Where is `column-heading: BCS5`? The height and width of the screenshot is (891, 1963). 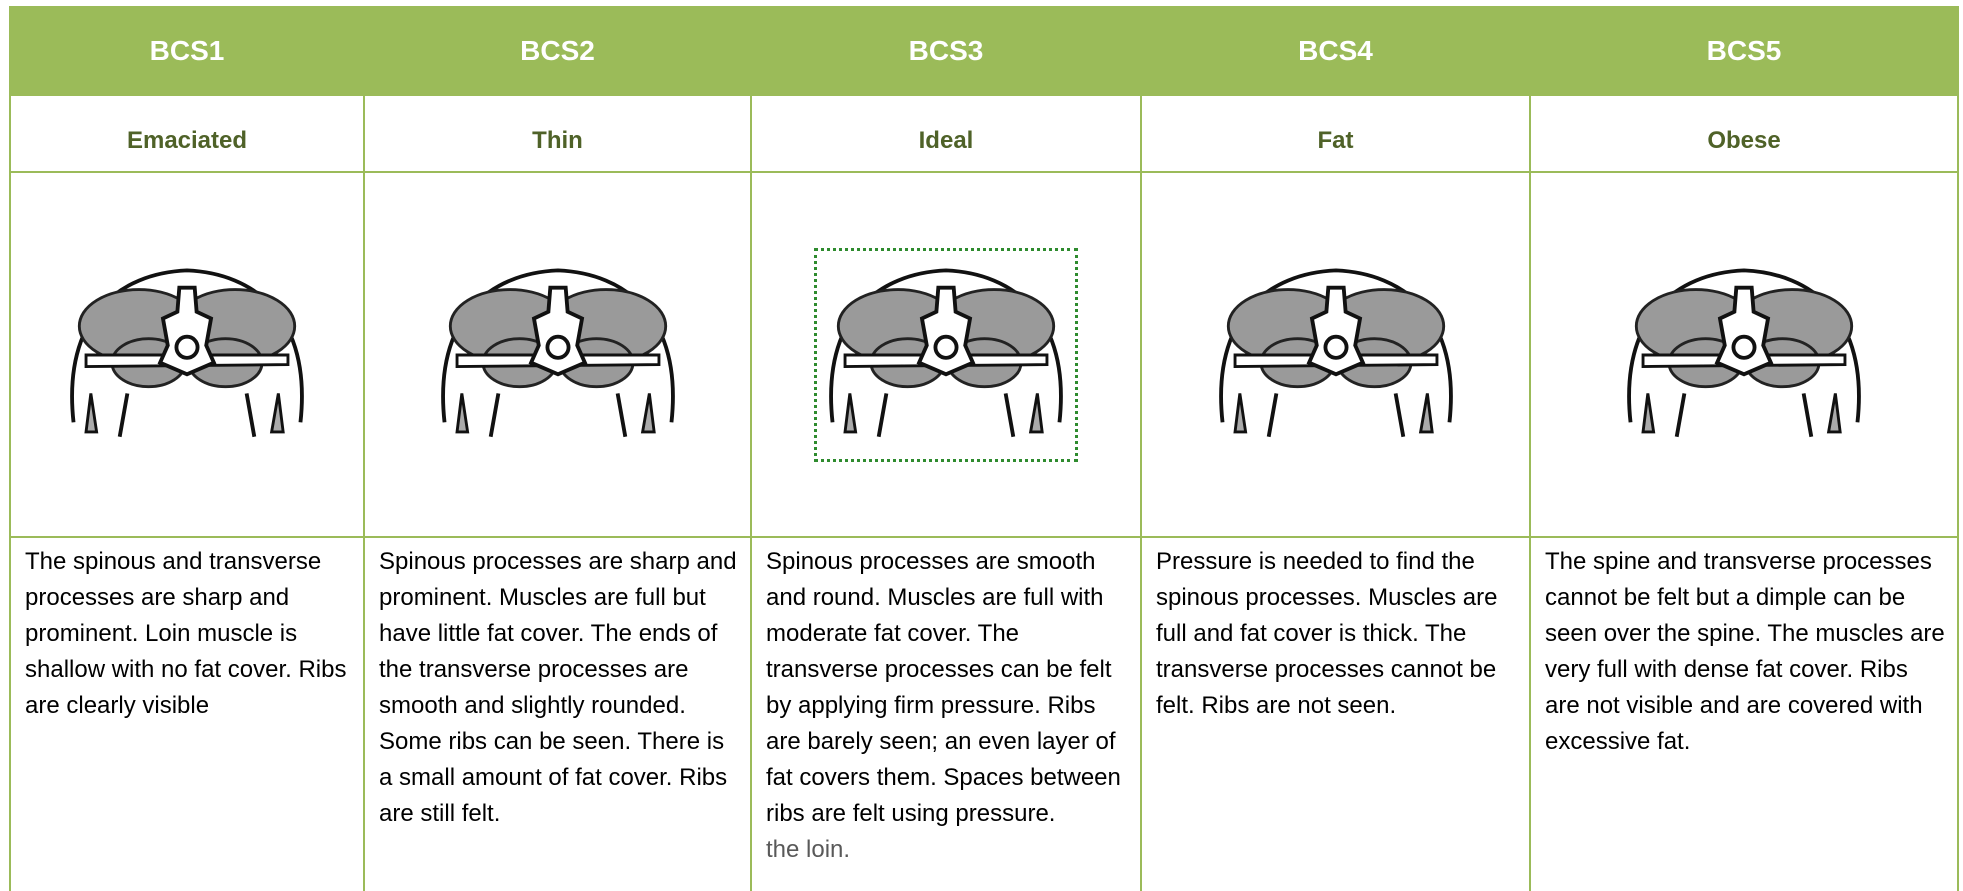 column-heading: BCS5 is located at coordinates (1744, 51).